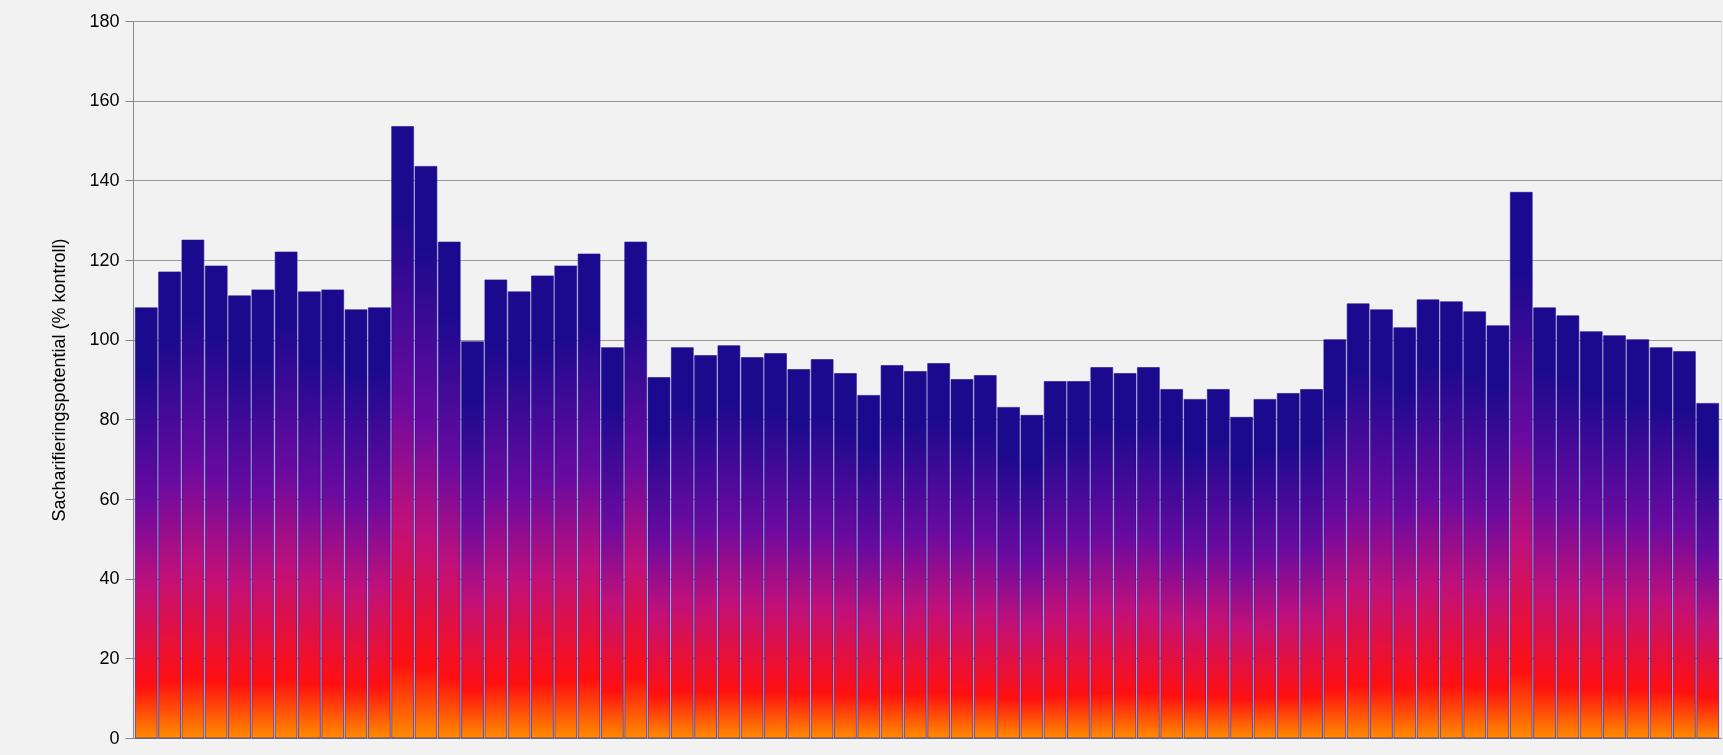  I want to click on y-tick-label: 20, so click(109, 657).